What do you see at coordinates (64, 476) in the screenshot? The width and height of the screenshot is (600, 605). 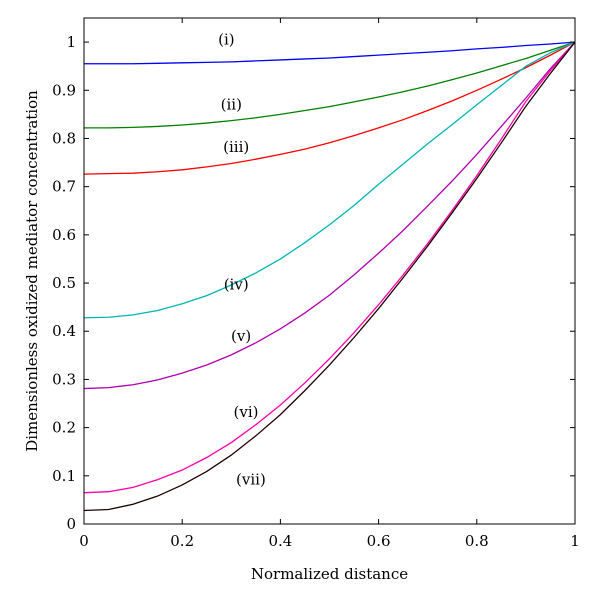 I see `y-tick-label: 0.1` at bounding box center [64, 476].